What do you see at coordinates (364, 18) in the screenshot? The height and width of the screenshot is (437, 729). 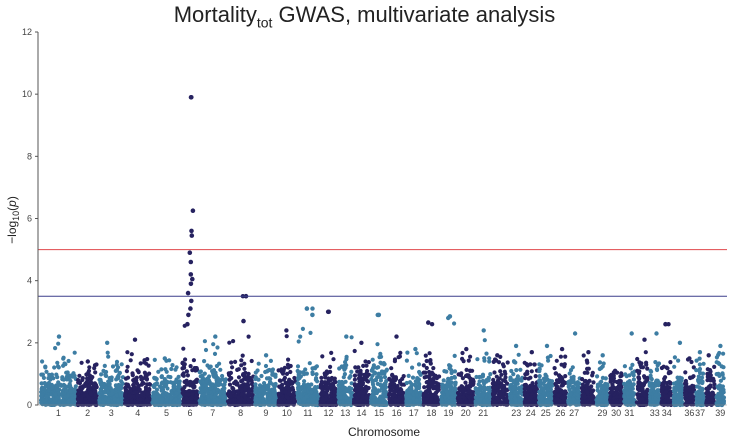 I see `chart-title: Mortalitytot GWAS, multivariate analysis` at bounding box center [364, 18].